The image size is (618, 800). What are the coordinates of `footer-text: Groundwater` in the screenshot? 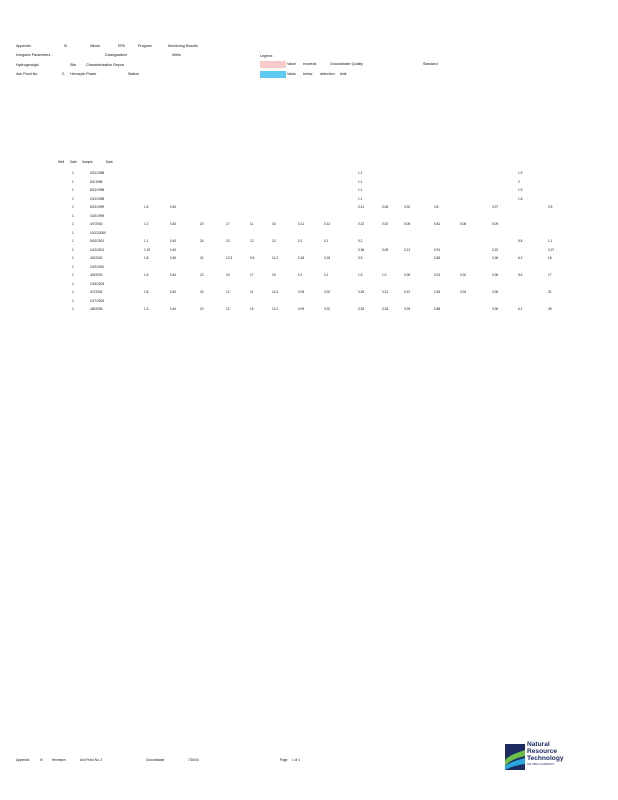 It's located at (155, 760).